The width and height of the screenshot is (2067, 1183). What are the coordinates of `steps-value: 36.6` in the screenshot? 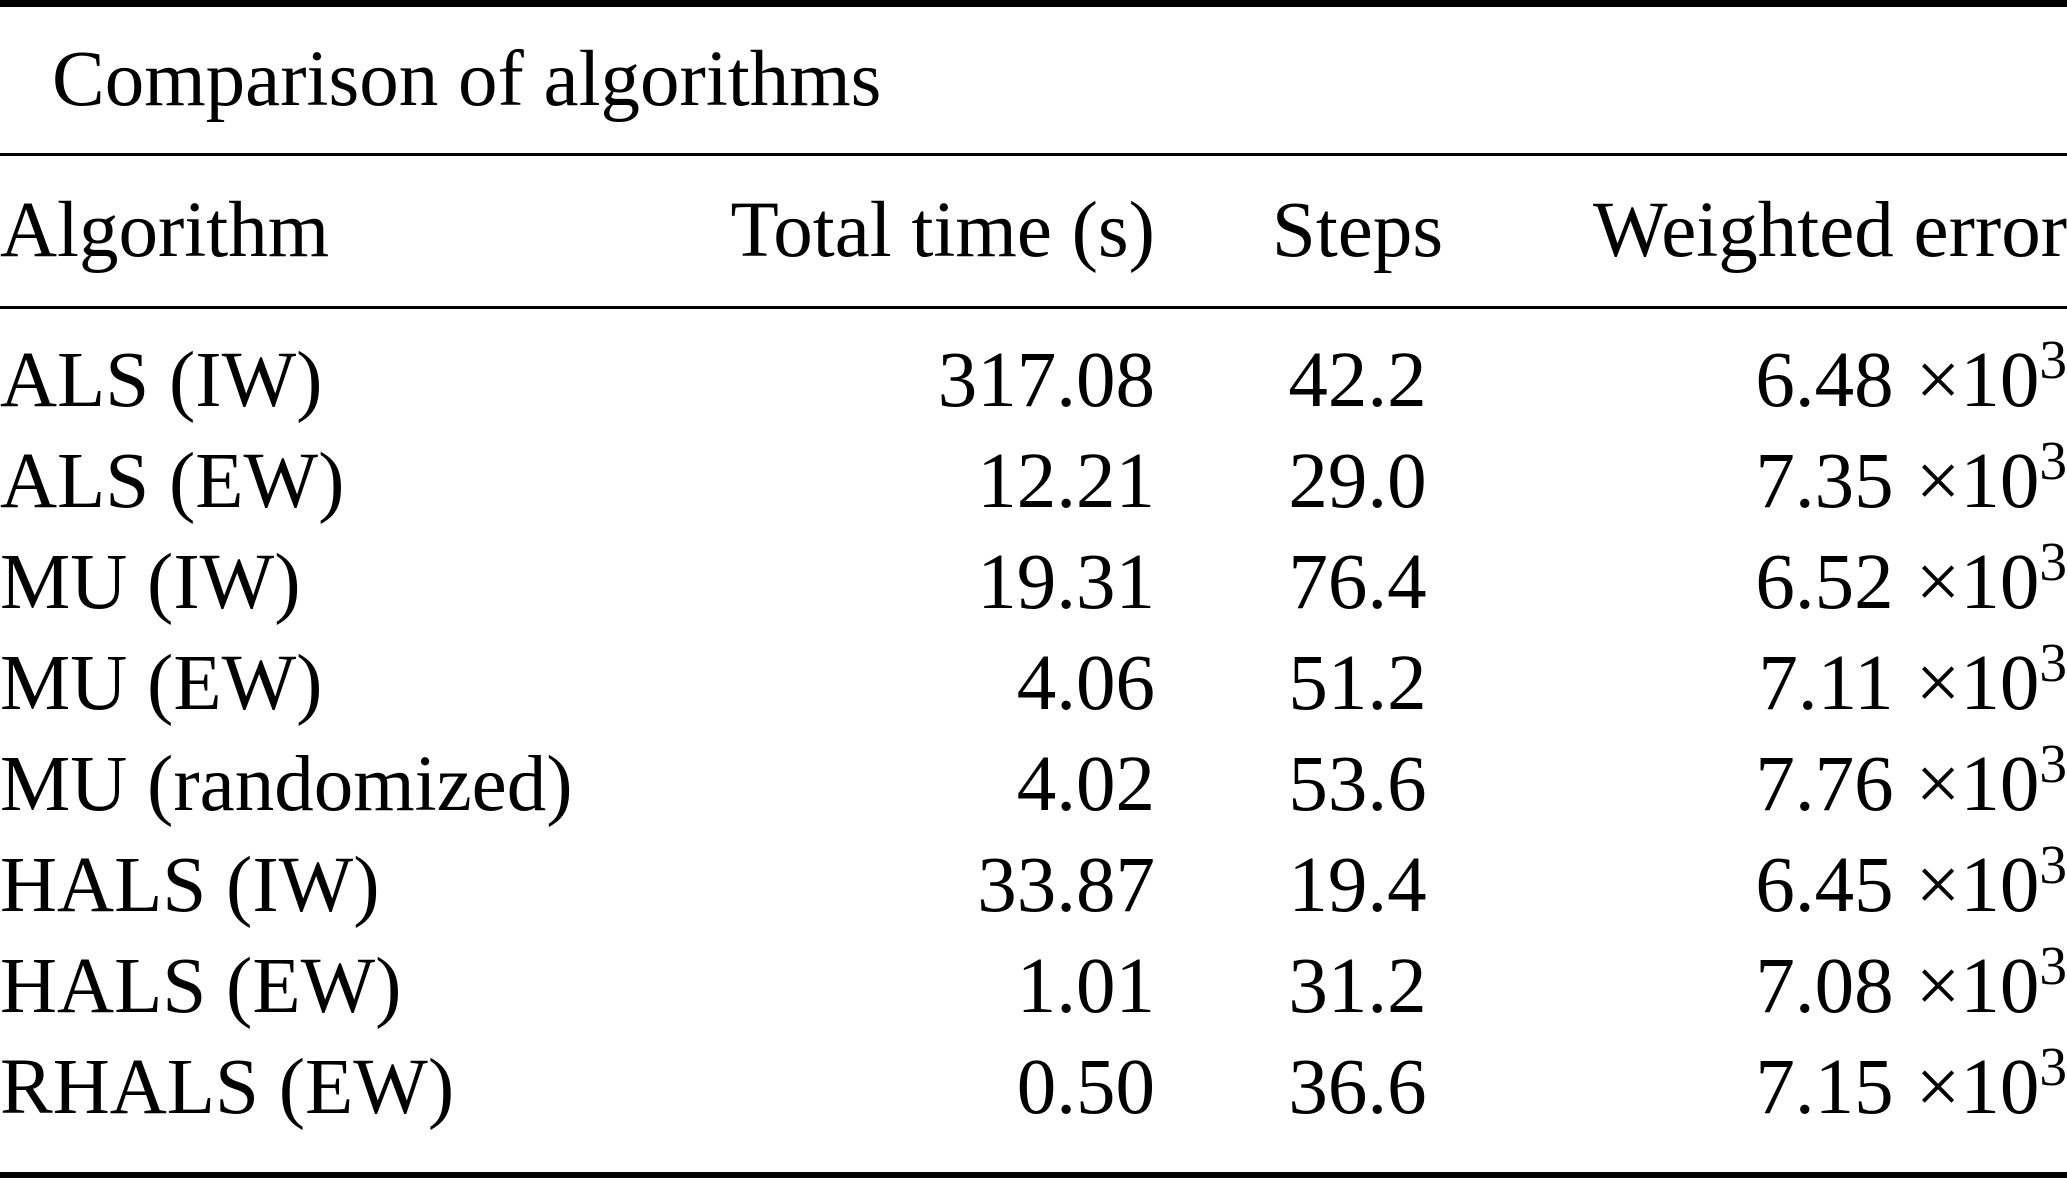 It's located at (1357, 1087).